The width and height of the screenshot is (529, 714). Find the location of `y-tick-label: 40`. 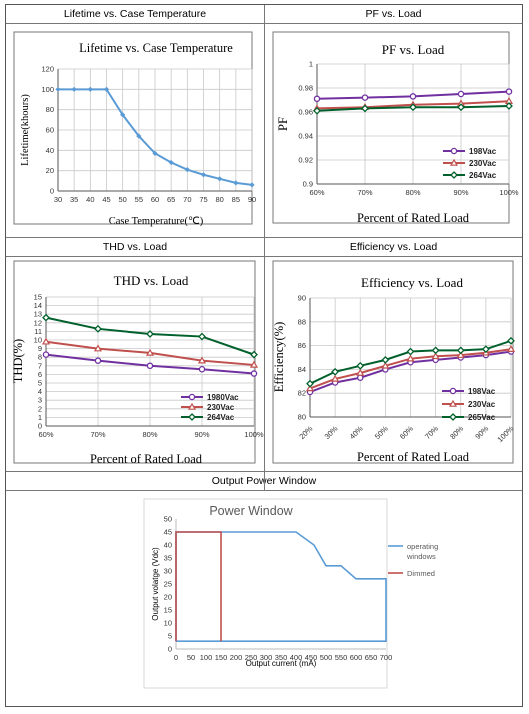

y-tick-label: 40 is located at coordinates (50, 150).